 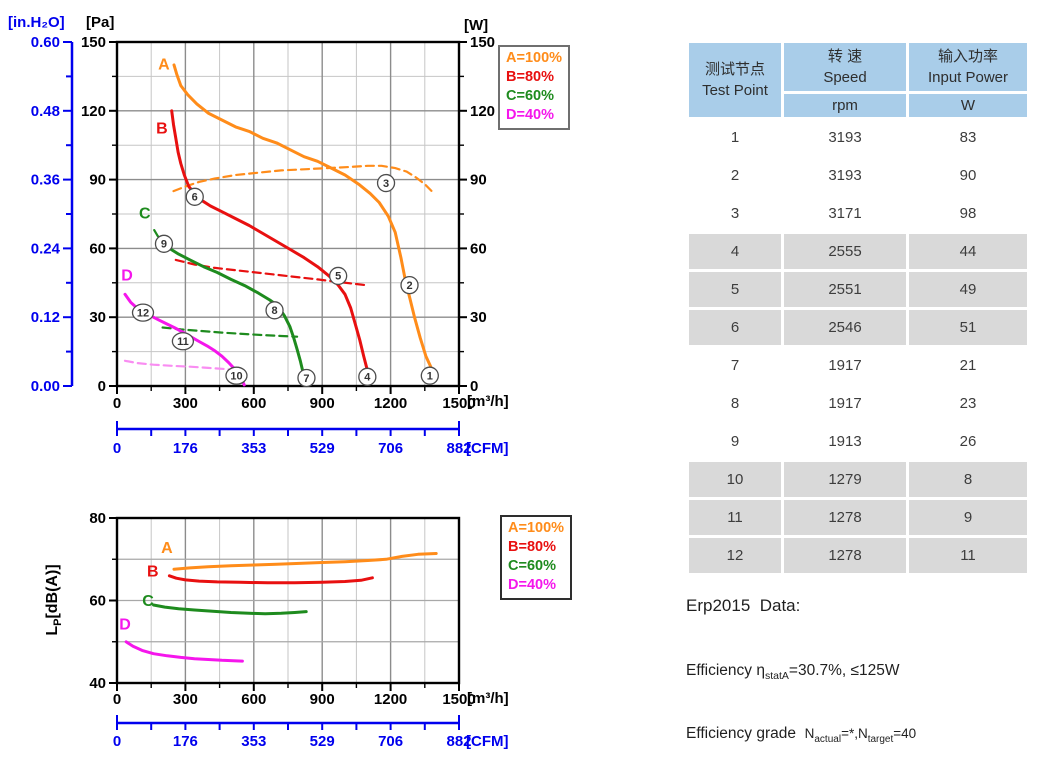 I want to click on table-cell: 51, so click(x=968, y=327).